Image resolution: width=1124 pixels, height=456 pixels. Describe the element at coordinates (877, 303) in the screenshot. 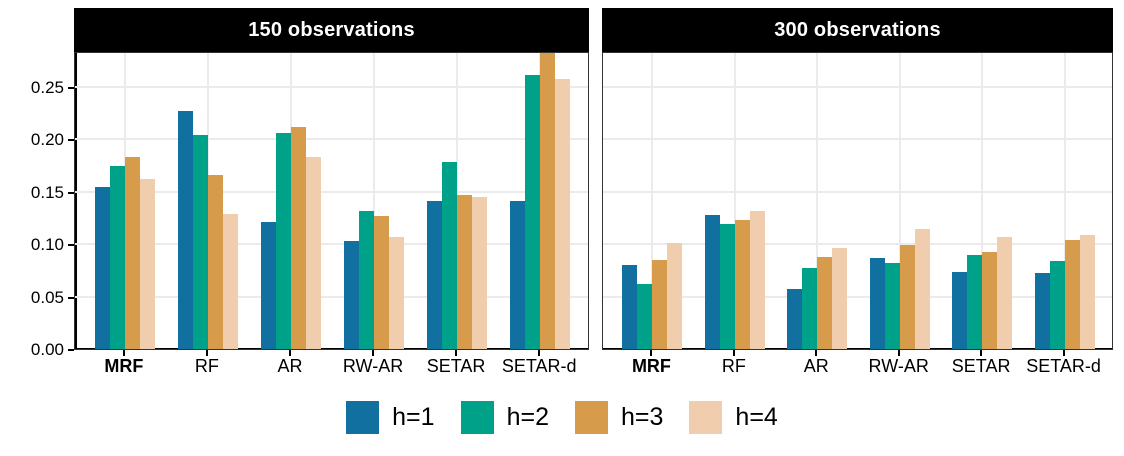

I see `bar-h=1-RW-AR` at that location.